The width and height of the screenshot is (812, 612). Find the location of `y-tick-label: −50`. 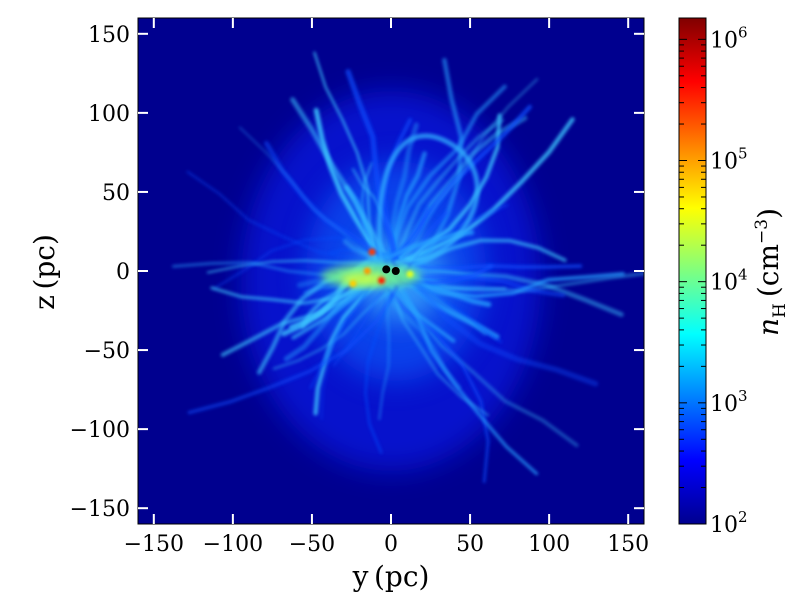

y-tick-label: −50 is located at coordinates (107, 351).